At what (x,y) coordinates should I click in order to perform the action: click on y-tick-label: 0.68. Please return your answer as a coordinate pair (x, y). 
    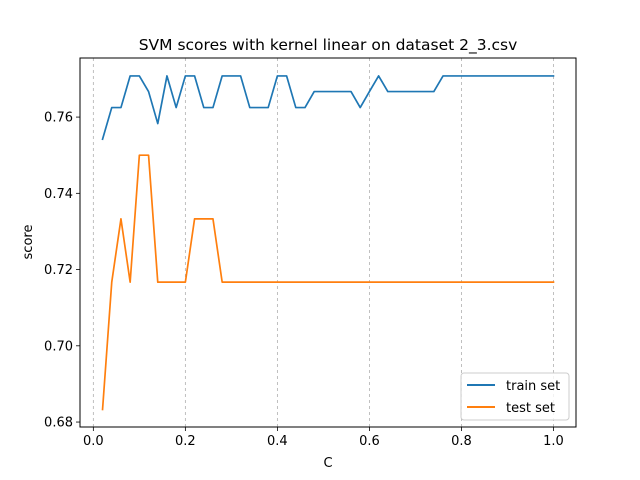
    Looking at the image, I should click on (58, 423).